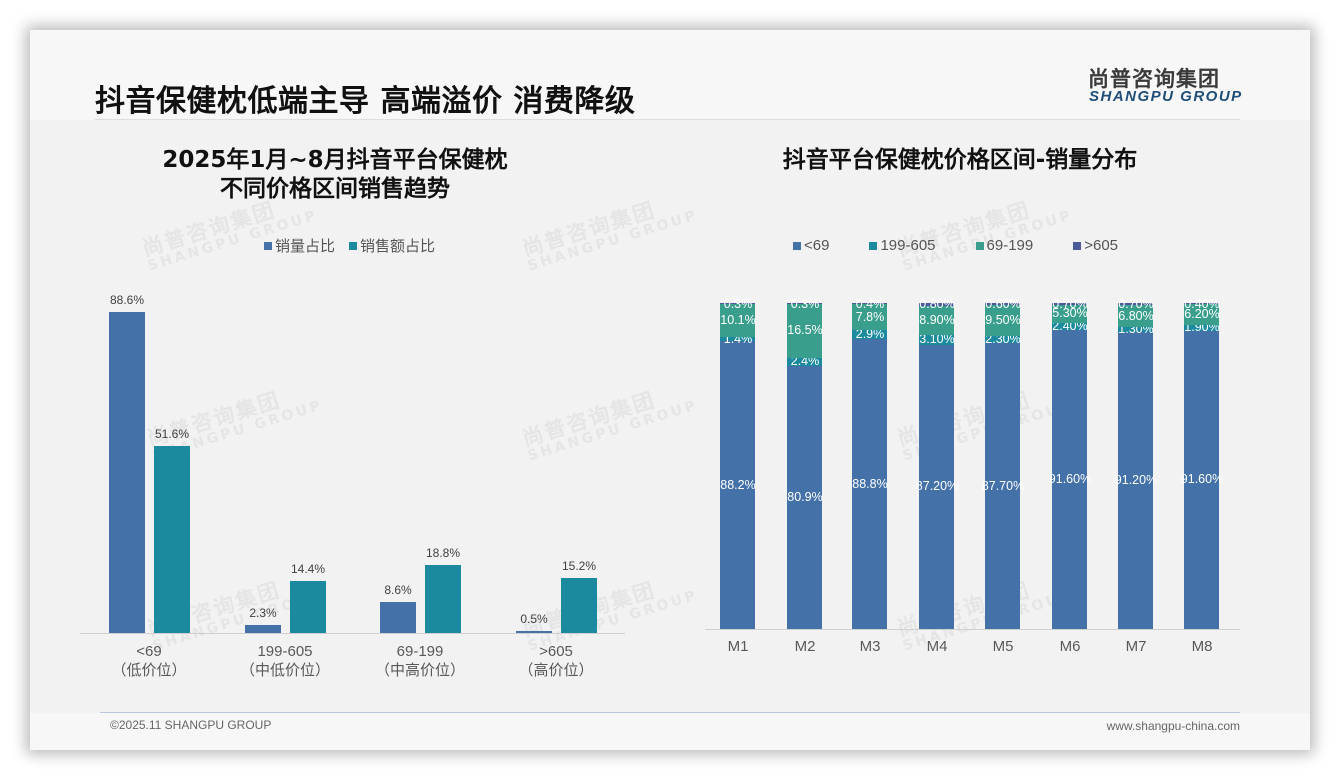  What do you see at coordinates (870, 646) in the screenshot?
I see `month-label: M3` at bounding box center [870, 646].